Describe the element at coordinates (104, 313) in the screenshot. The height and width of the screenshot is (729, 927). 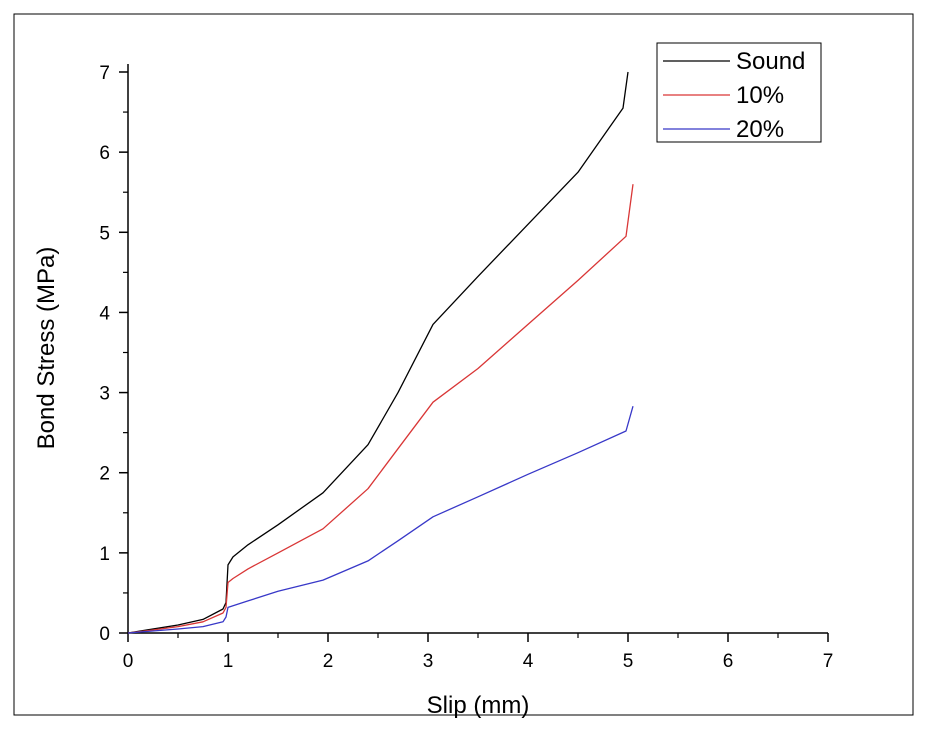
I see `y-tick-label-4: 4` at that location.